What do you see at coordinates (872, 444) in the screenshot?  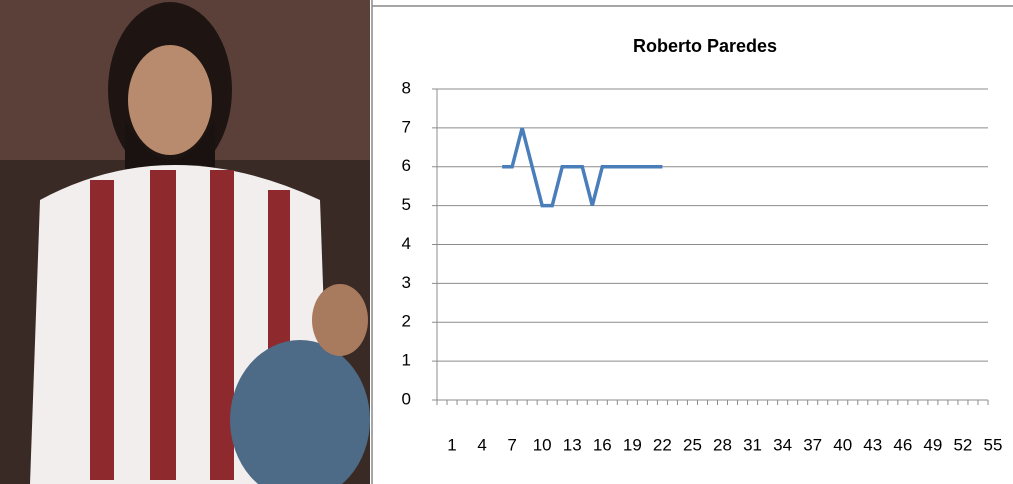 I see `x-tick-label: 43` at bounding box center [872, 444].